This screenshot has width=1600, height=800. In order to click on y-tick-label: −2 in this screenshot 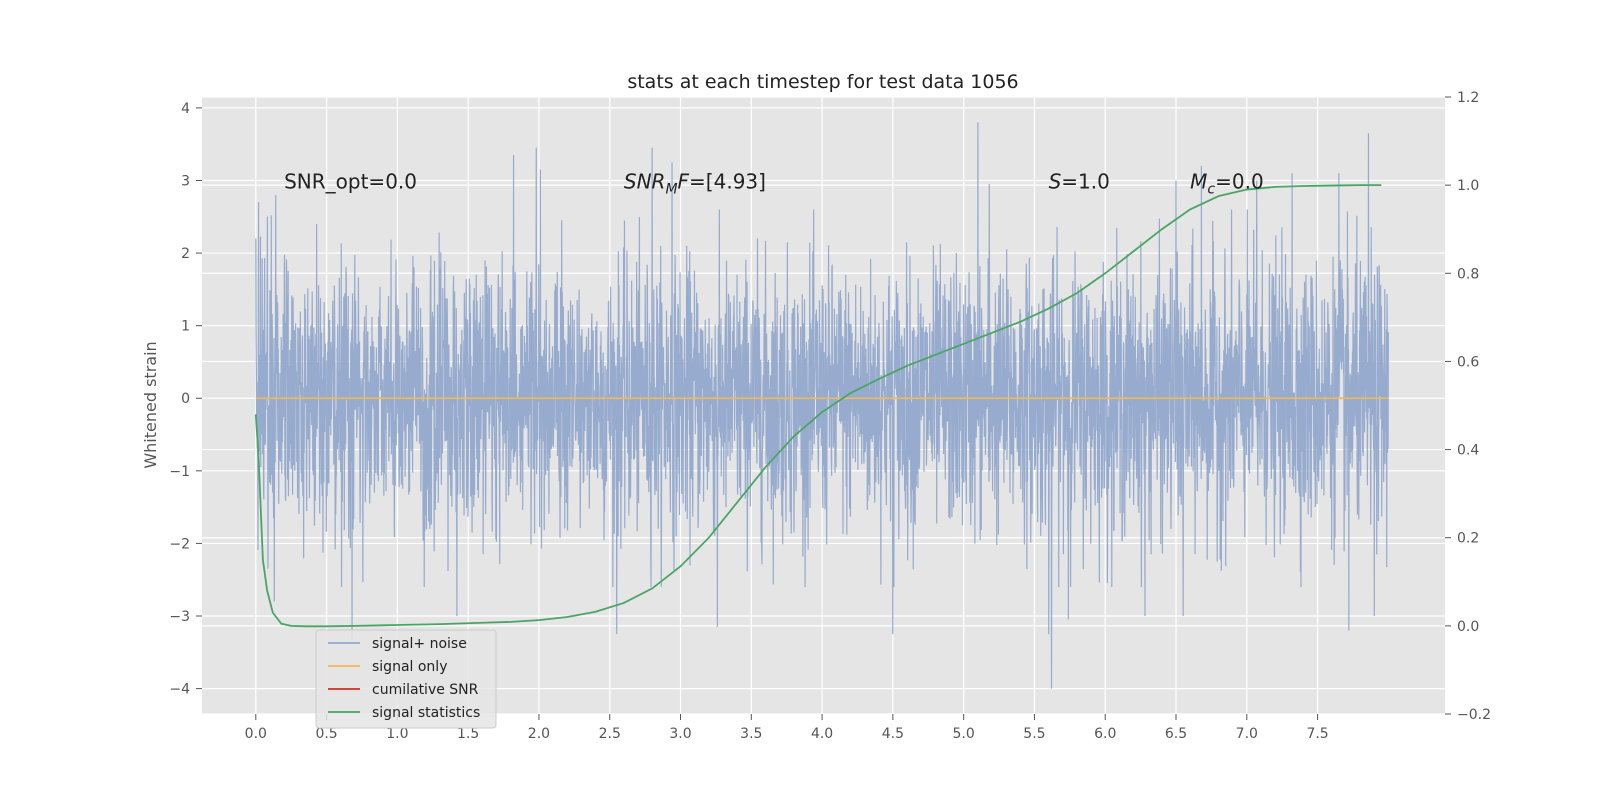, I will do `click(179, 544)`.